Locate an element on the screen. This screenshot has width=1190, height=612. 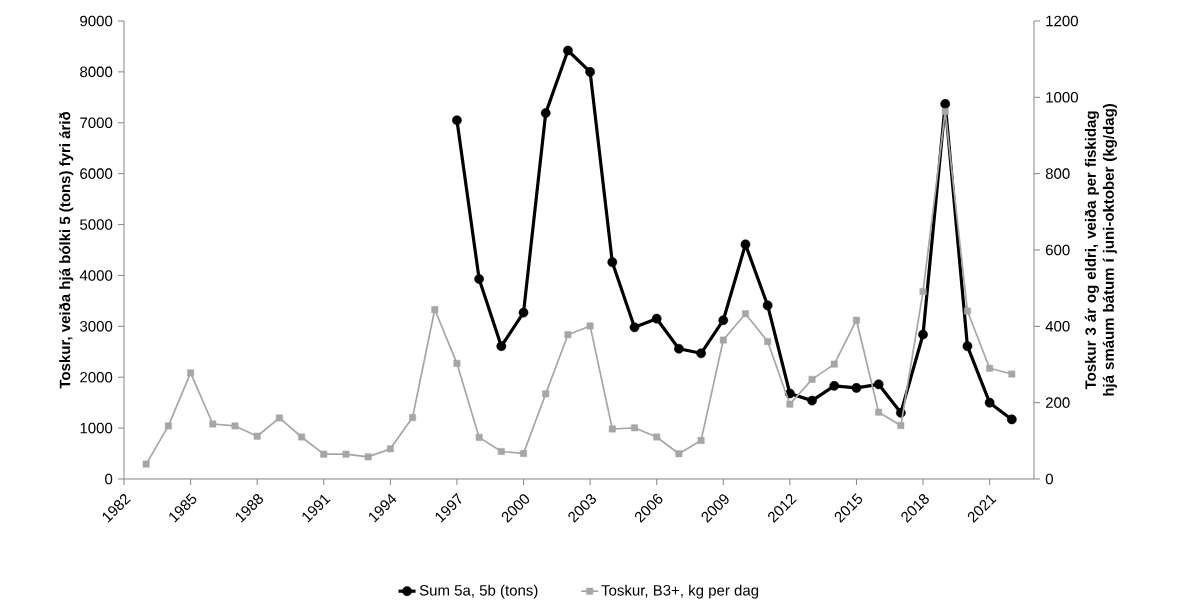
y2-tick-label: 0 is located at coordinates (1049, 479).